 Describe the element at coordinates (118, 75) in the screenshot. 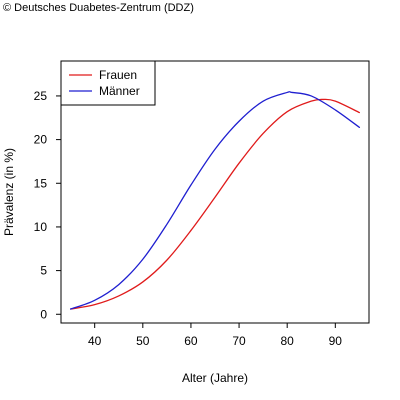

I see `legend-label-frauen: Frauen` at that location.